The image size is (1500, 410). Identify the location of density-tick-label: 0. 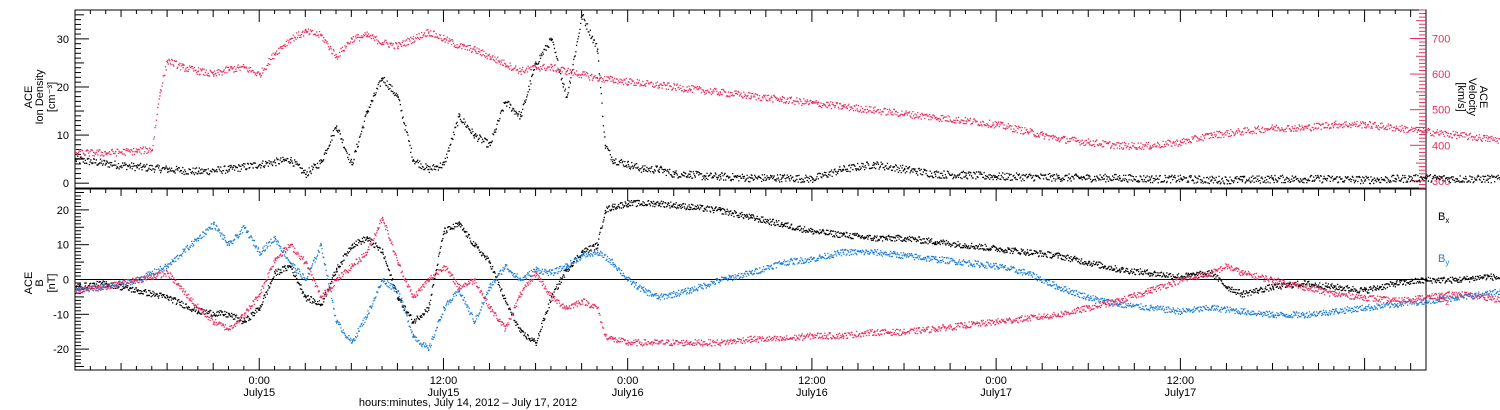
(66, 184).